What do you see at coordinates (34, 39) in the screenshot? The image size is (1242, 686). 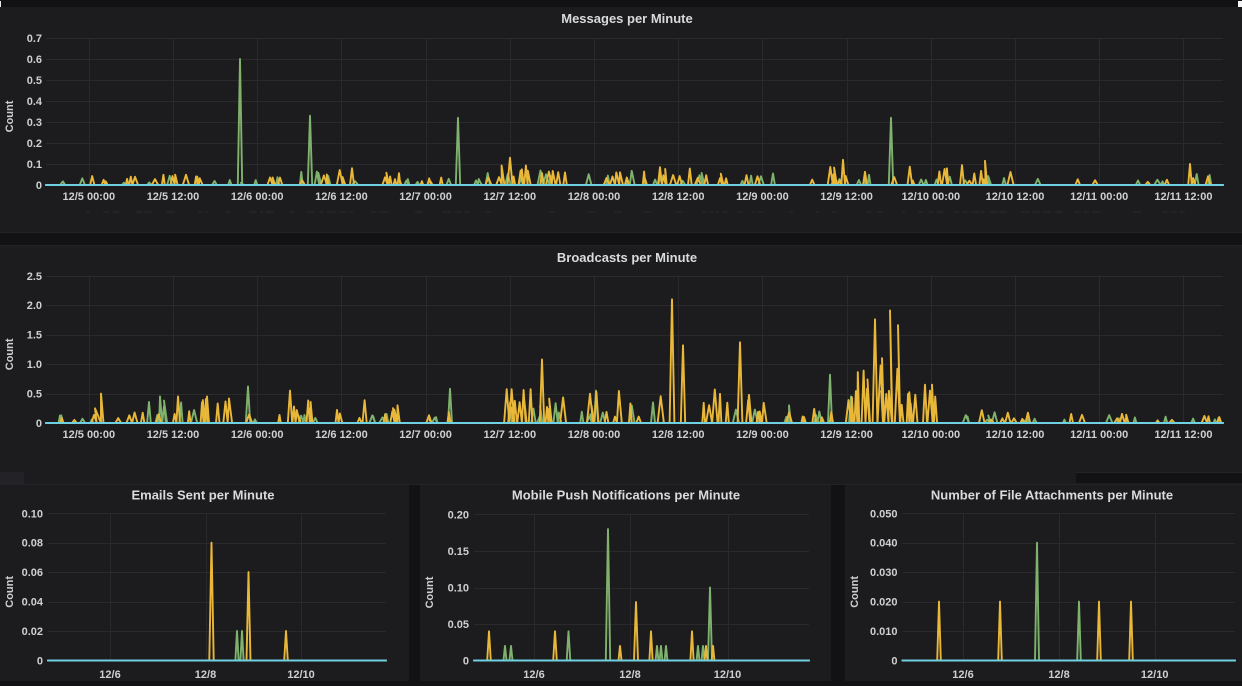 I see `svg-text: 0.7` at bounding box center [34, 39].